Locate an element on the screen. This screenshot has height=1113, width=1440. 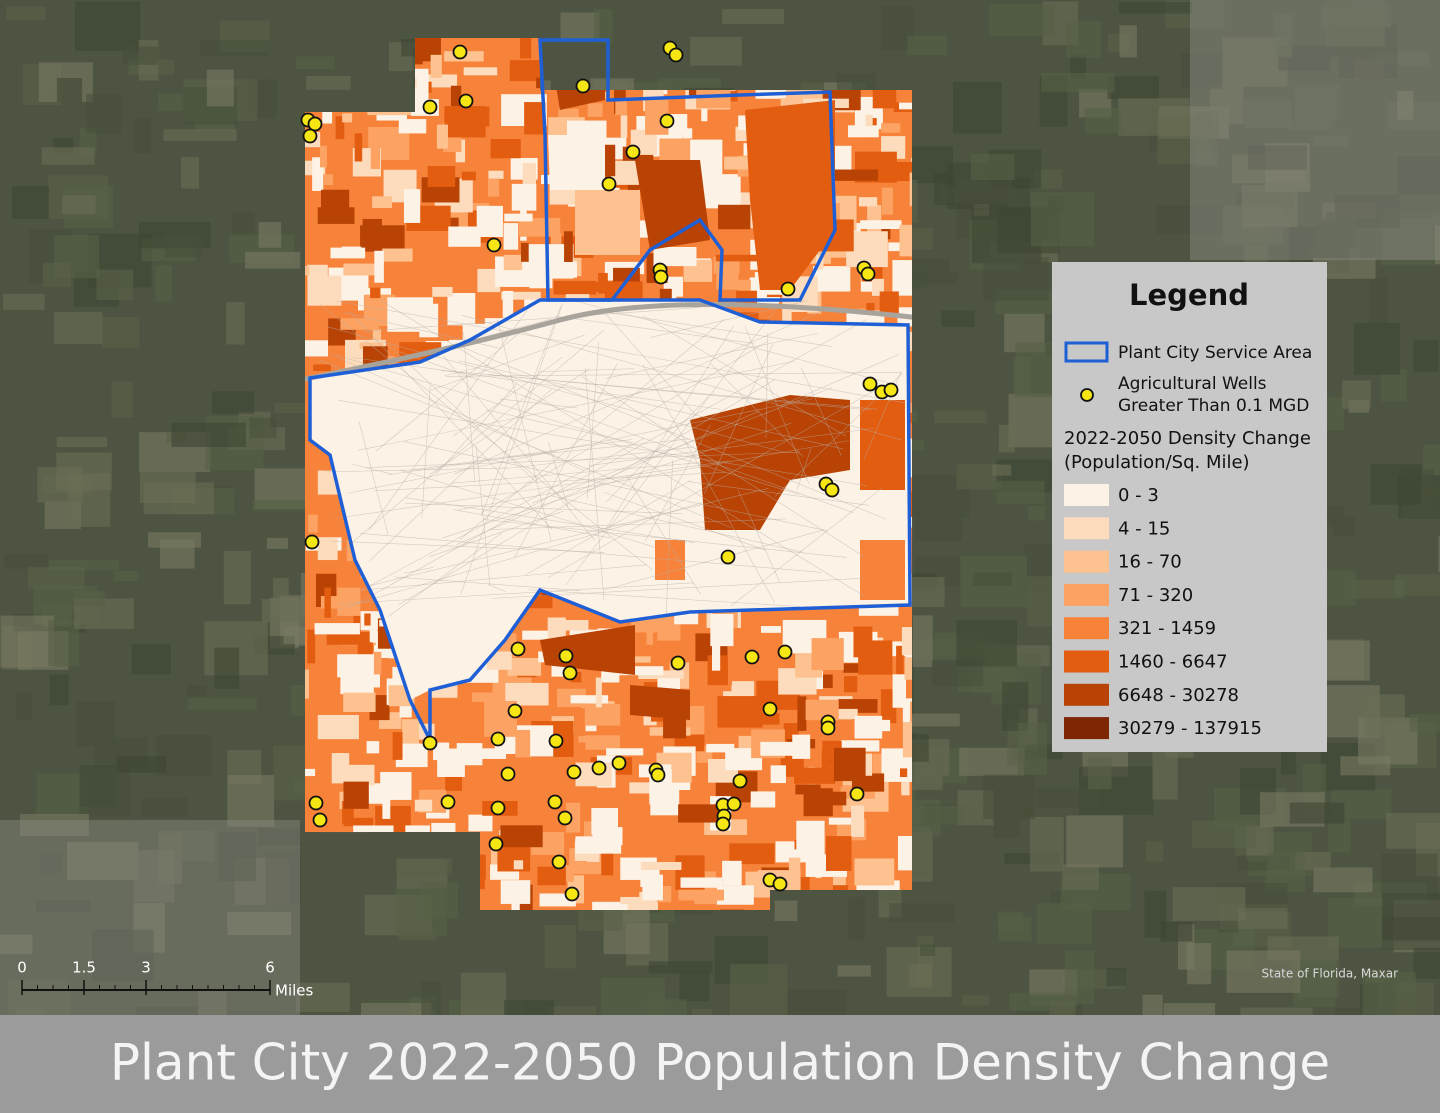
urban-area is located at coordinates (1315, 130).